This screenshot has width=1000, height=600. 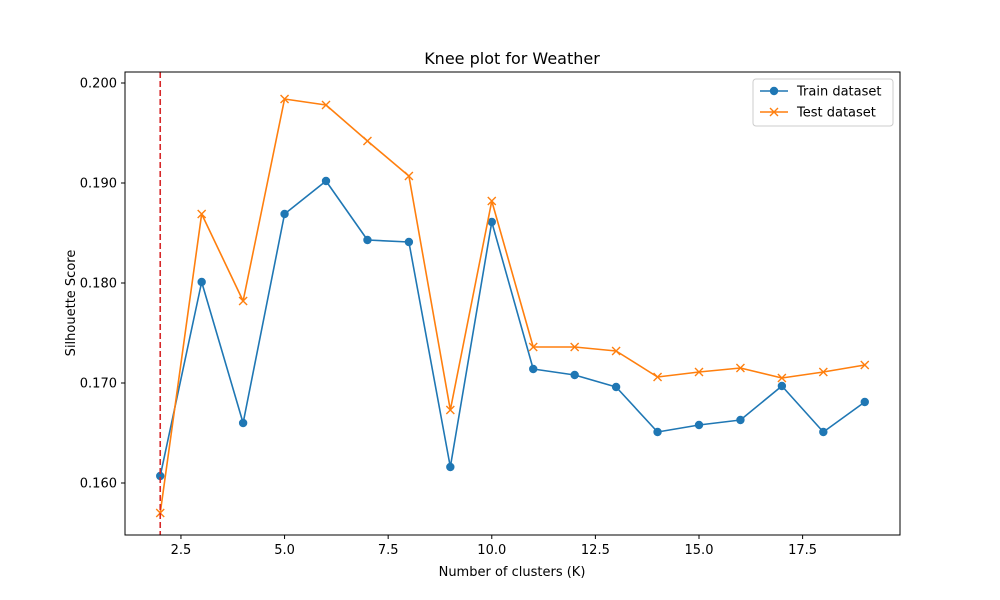 I want to click on legend: Train dataset Test dataset, so click(x=823, y=102).